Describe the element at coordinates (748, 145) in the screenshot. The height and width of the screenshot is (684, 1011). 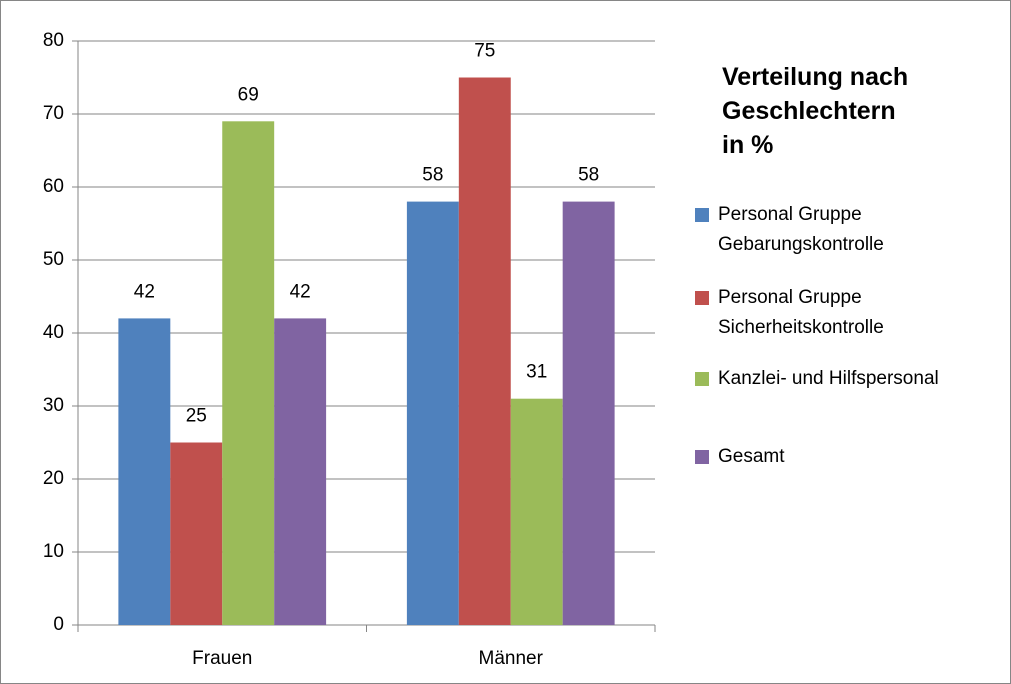
I see `chart-title-line: in %` at that location.